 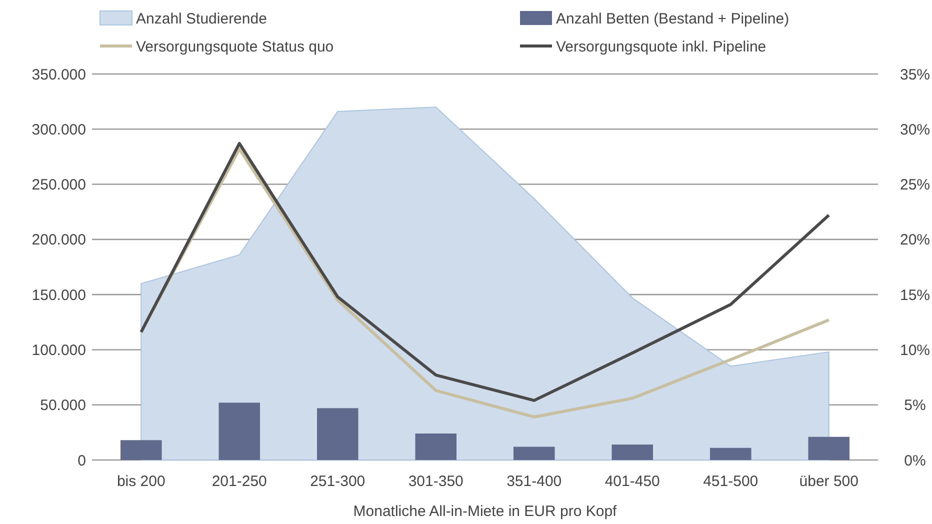 What do you see at coordinates (59, 185) in the screenshot?
I see `y-tick-label: 250.000` at bounding box center [59, 185].